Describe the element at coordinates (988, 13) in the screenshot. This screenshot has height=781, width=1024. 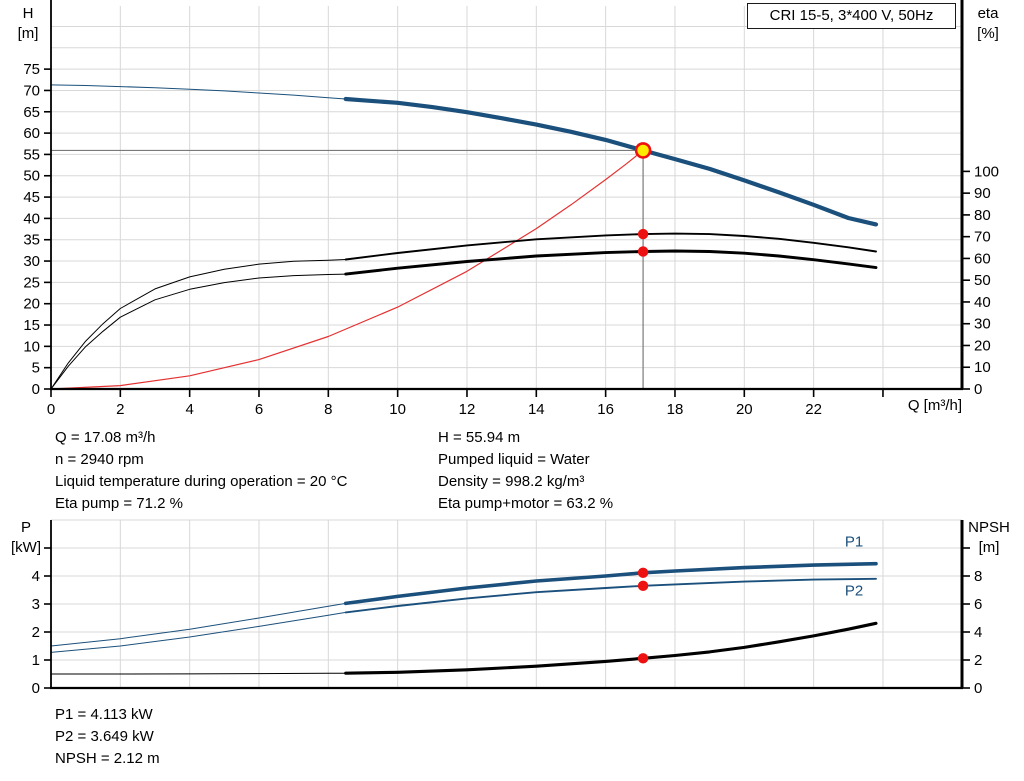
I see `eta-axis-title-symbol: eta` at that location.